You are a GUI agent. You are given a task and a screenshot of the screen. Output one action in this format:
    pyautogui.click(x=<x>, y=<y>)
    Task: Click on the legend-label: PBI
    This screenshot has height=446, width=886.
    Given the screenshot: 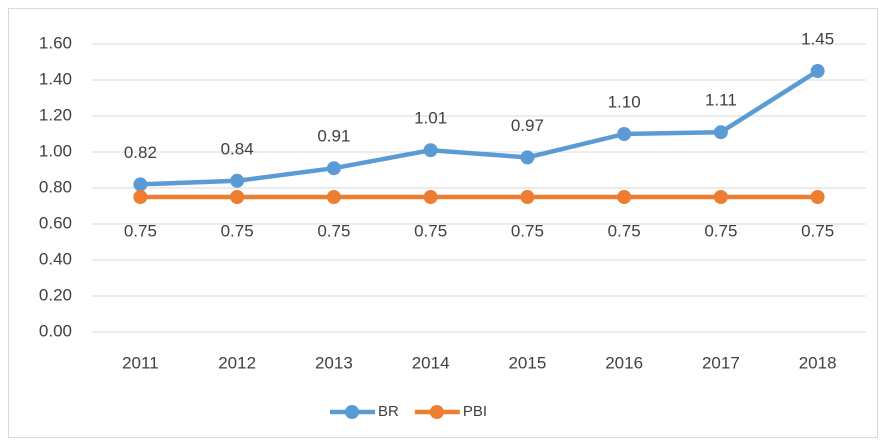 What is the action you would take?
    pyautogui.click(x=475, y=411)
    